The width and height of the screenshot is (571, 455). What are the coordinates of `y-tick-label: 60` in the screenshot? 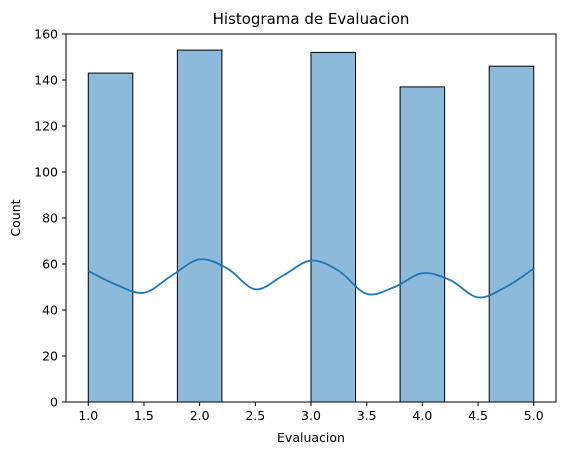 It's located at (50, 264).